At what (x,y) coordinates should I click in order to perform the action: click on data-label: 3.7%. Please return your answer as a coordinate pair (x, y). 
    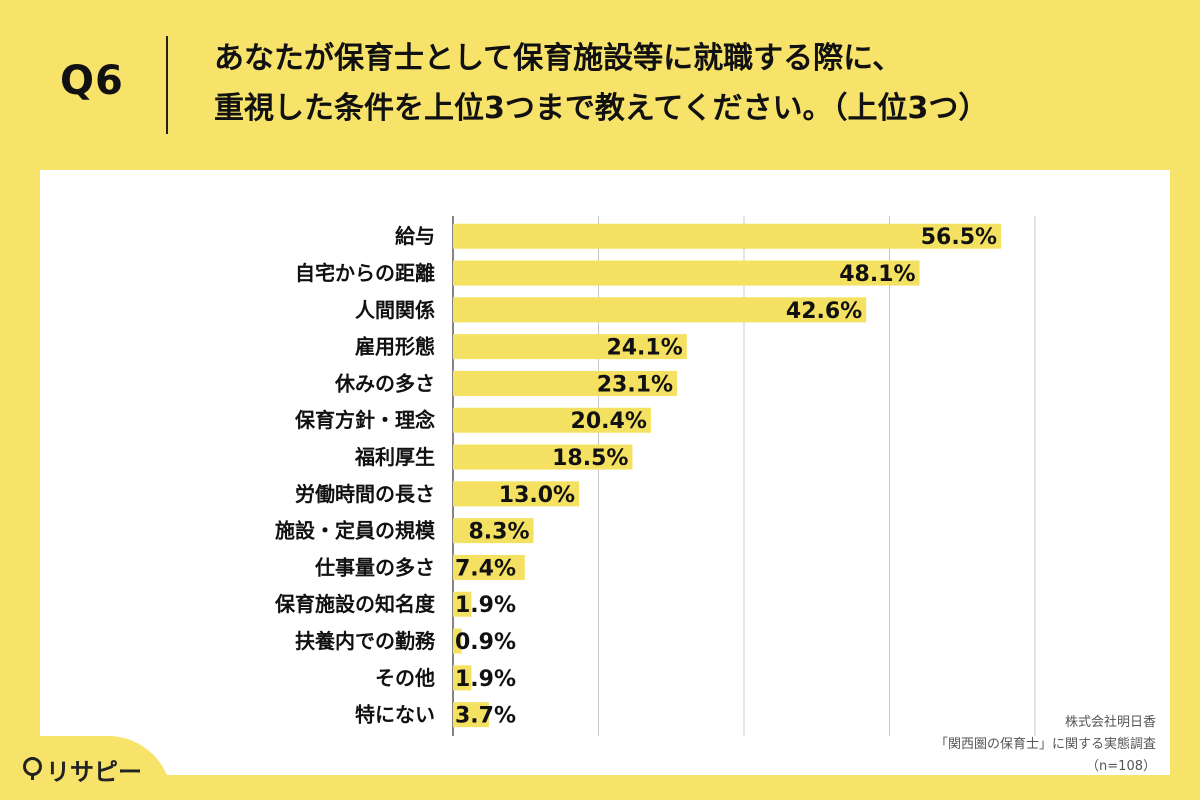
    Looking at the image, I should click on (485, 716).